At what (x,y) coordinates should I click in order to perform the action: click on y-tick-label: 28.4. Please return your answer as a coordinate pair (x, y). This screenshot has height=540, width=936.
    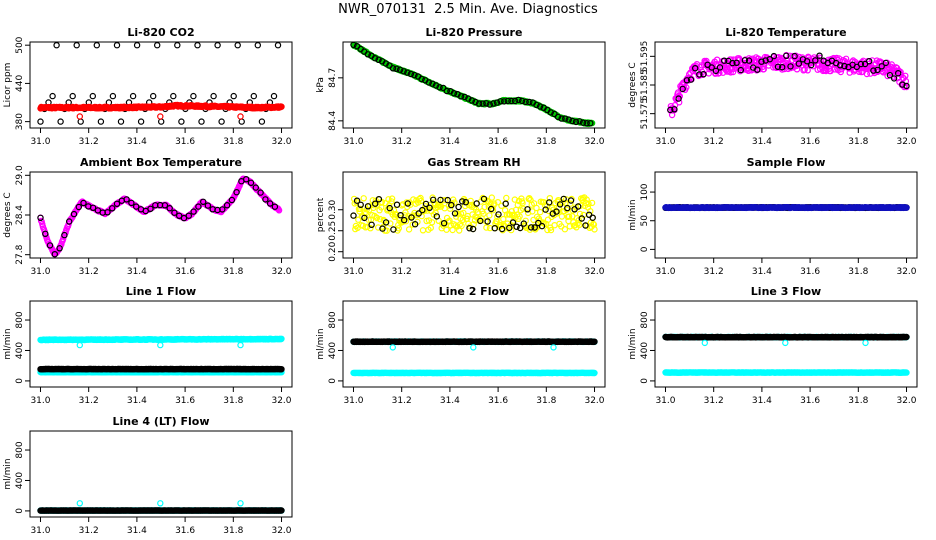
    Looking at the image, I should click on (20, 215).